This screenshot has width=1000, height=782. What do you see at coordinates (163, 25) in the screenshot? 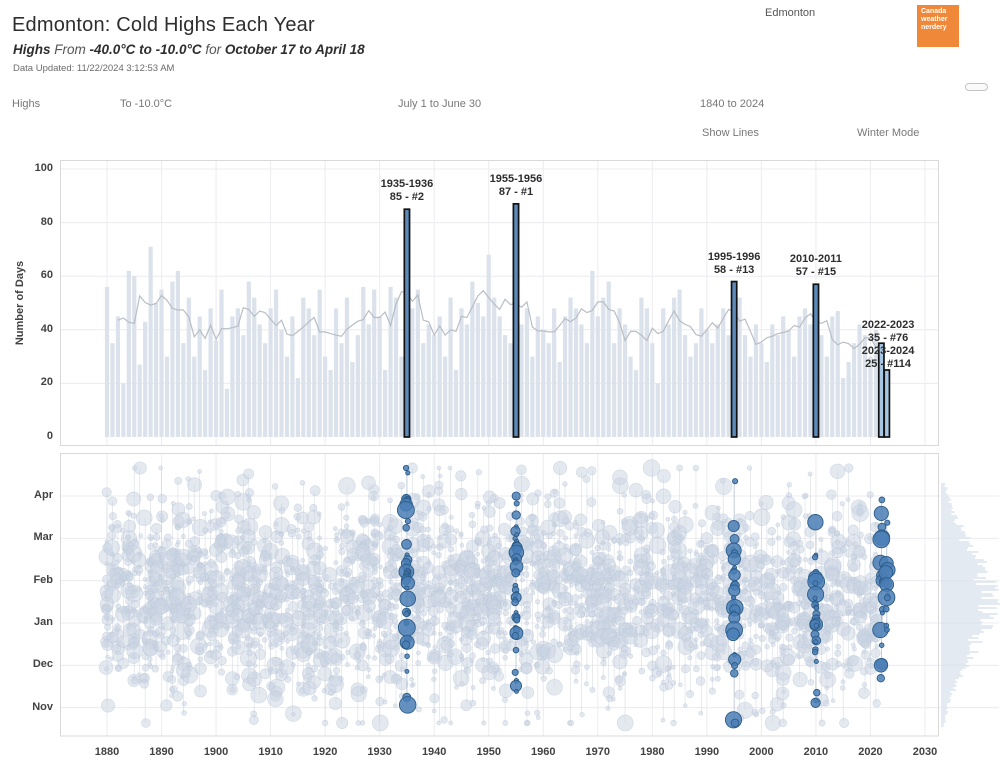
I see `page-title: Edmonton: Cold Highs Each Year` at bounding box center [163, 25].